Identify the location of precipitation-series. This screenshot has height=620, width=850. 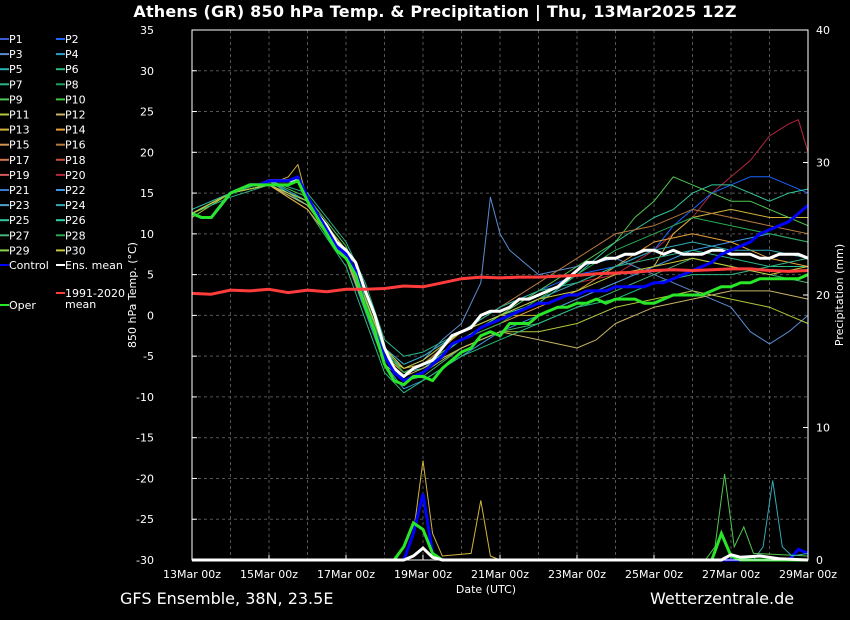
(500, 511).